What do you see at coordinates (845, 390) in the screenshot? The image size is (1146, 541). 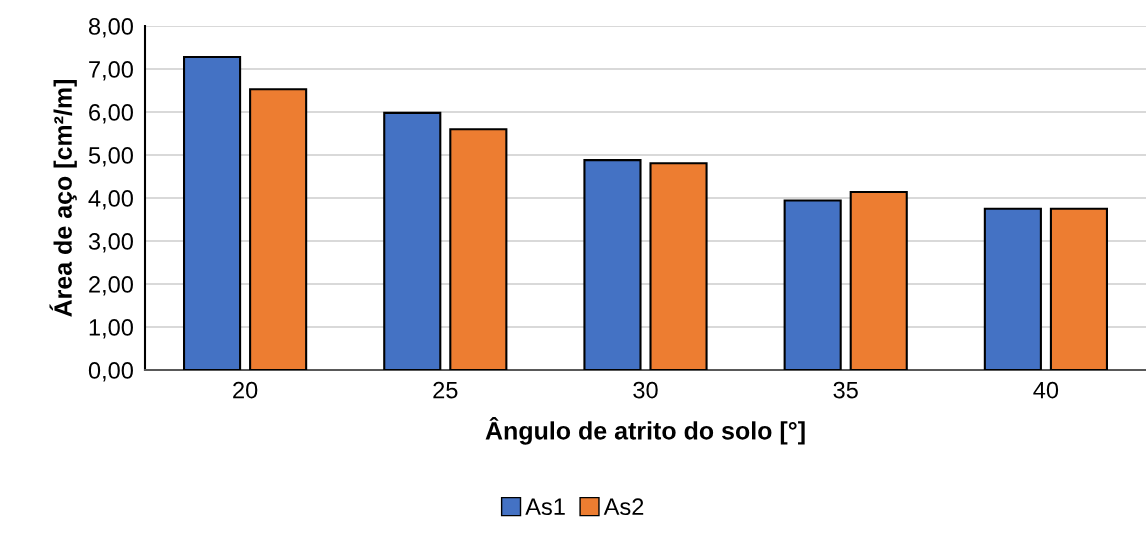 I see `x-tick-label: 35` at bounding box center [845, 390].